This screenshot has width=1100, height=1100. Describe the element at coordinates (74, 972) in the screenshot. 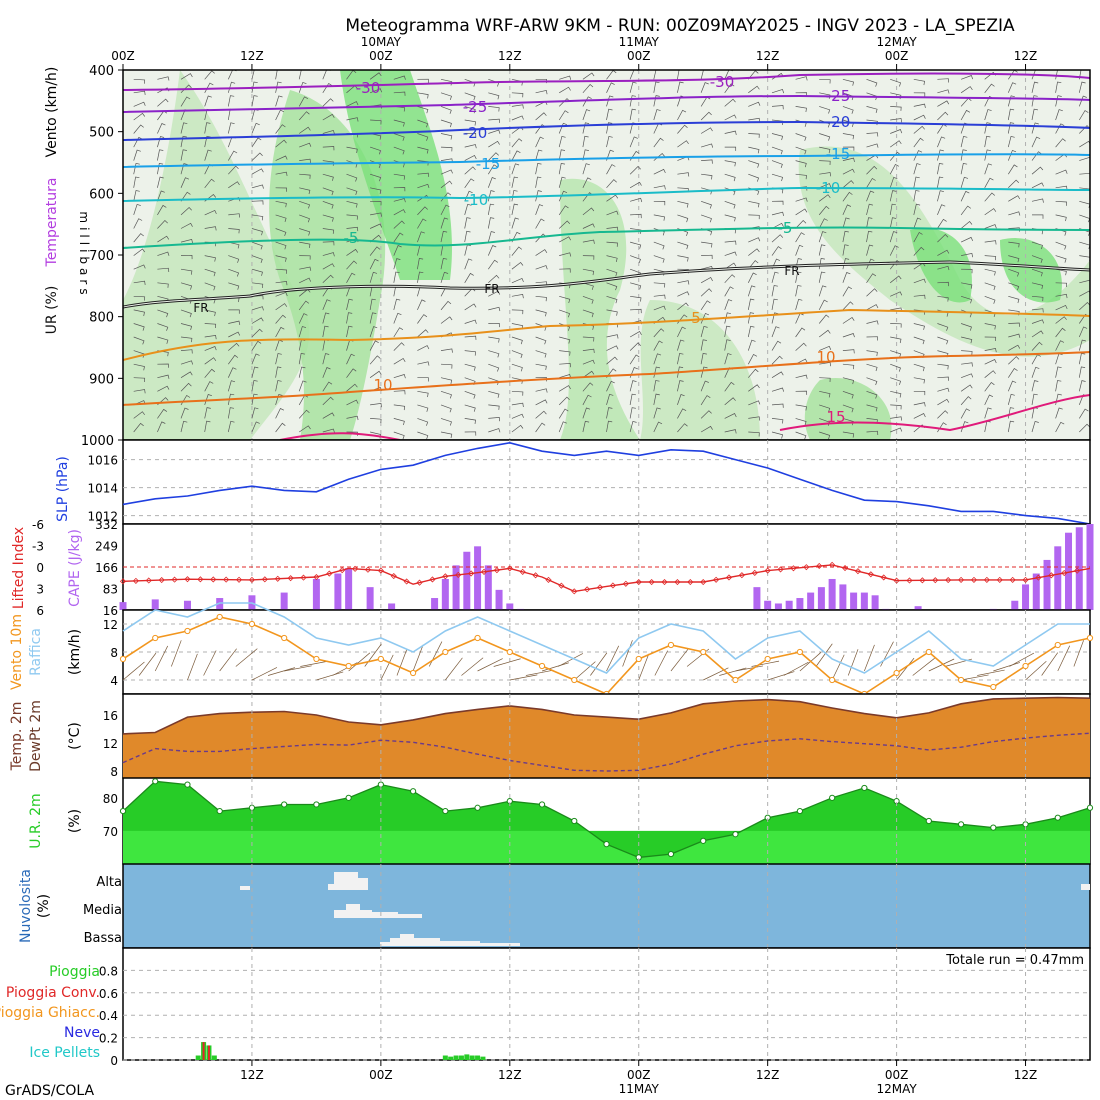

I see `legend-rain: Pioggia` at that location.